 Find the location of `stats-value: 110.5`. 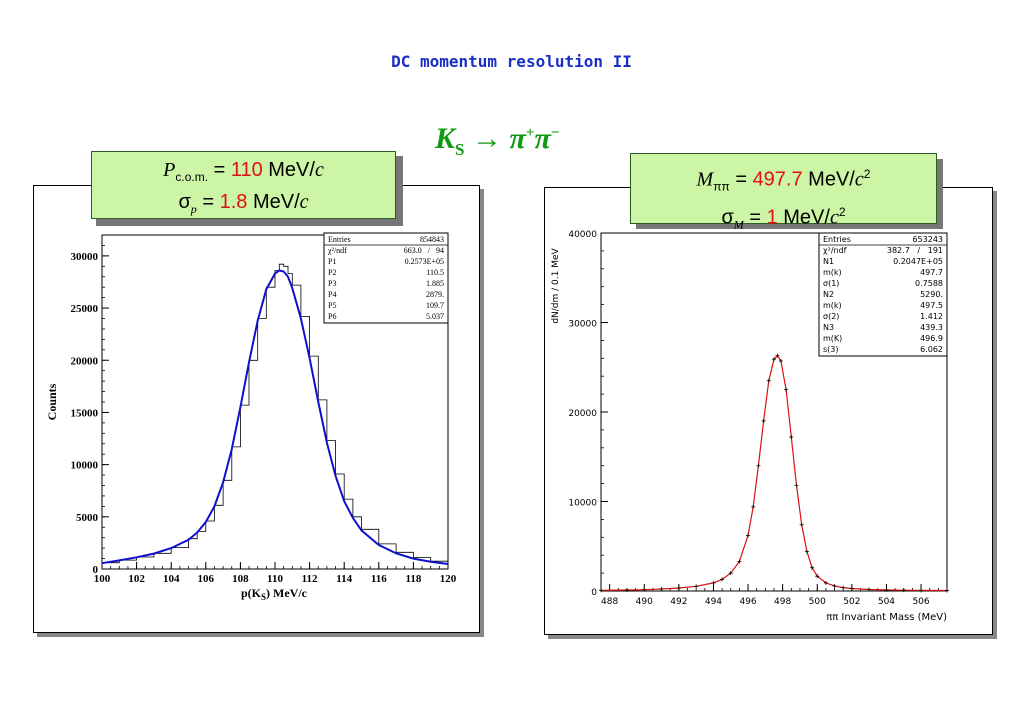

stats-value: 110.5 is located at coordinates (435, 272).